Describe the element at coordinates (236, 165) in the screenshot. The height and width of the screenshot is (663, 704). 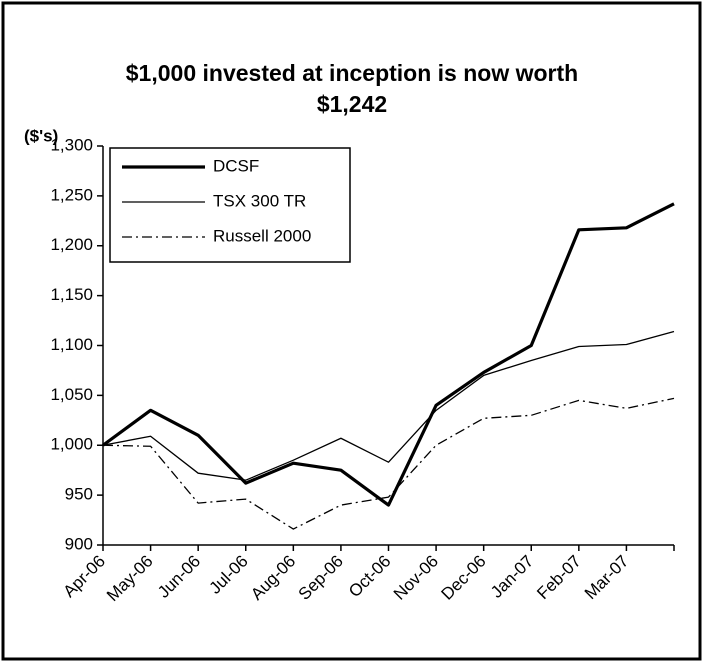
I see `legend-label: DCSF` at that location.